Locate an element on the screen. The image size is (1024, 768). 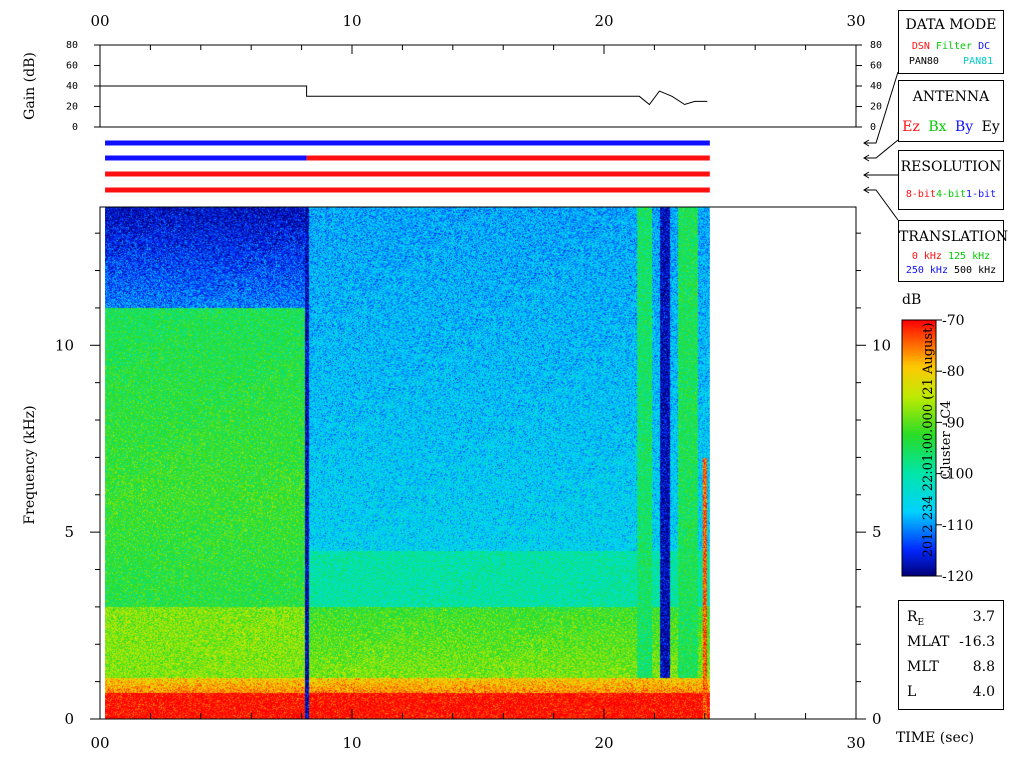
colorbar-tick-label: -110 is located at coordinates (957, 526).